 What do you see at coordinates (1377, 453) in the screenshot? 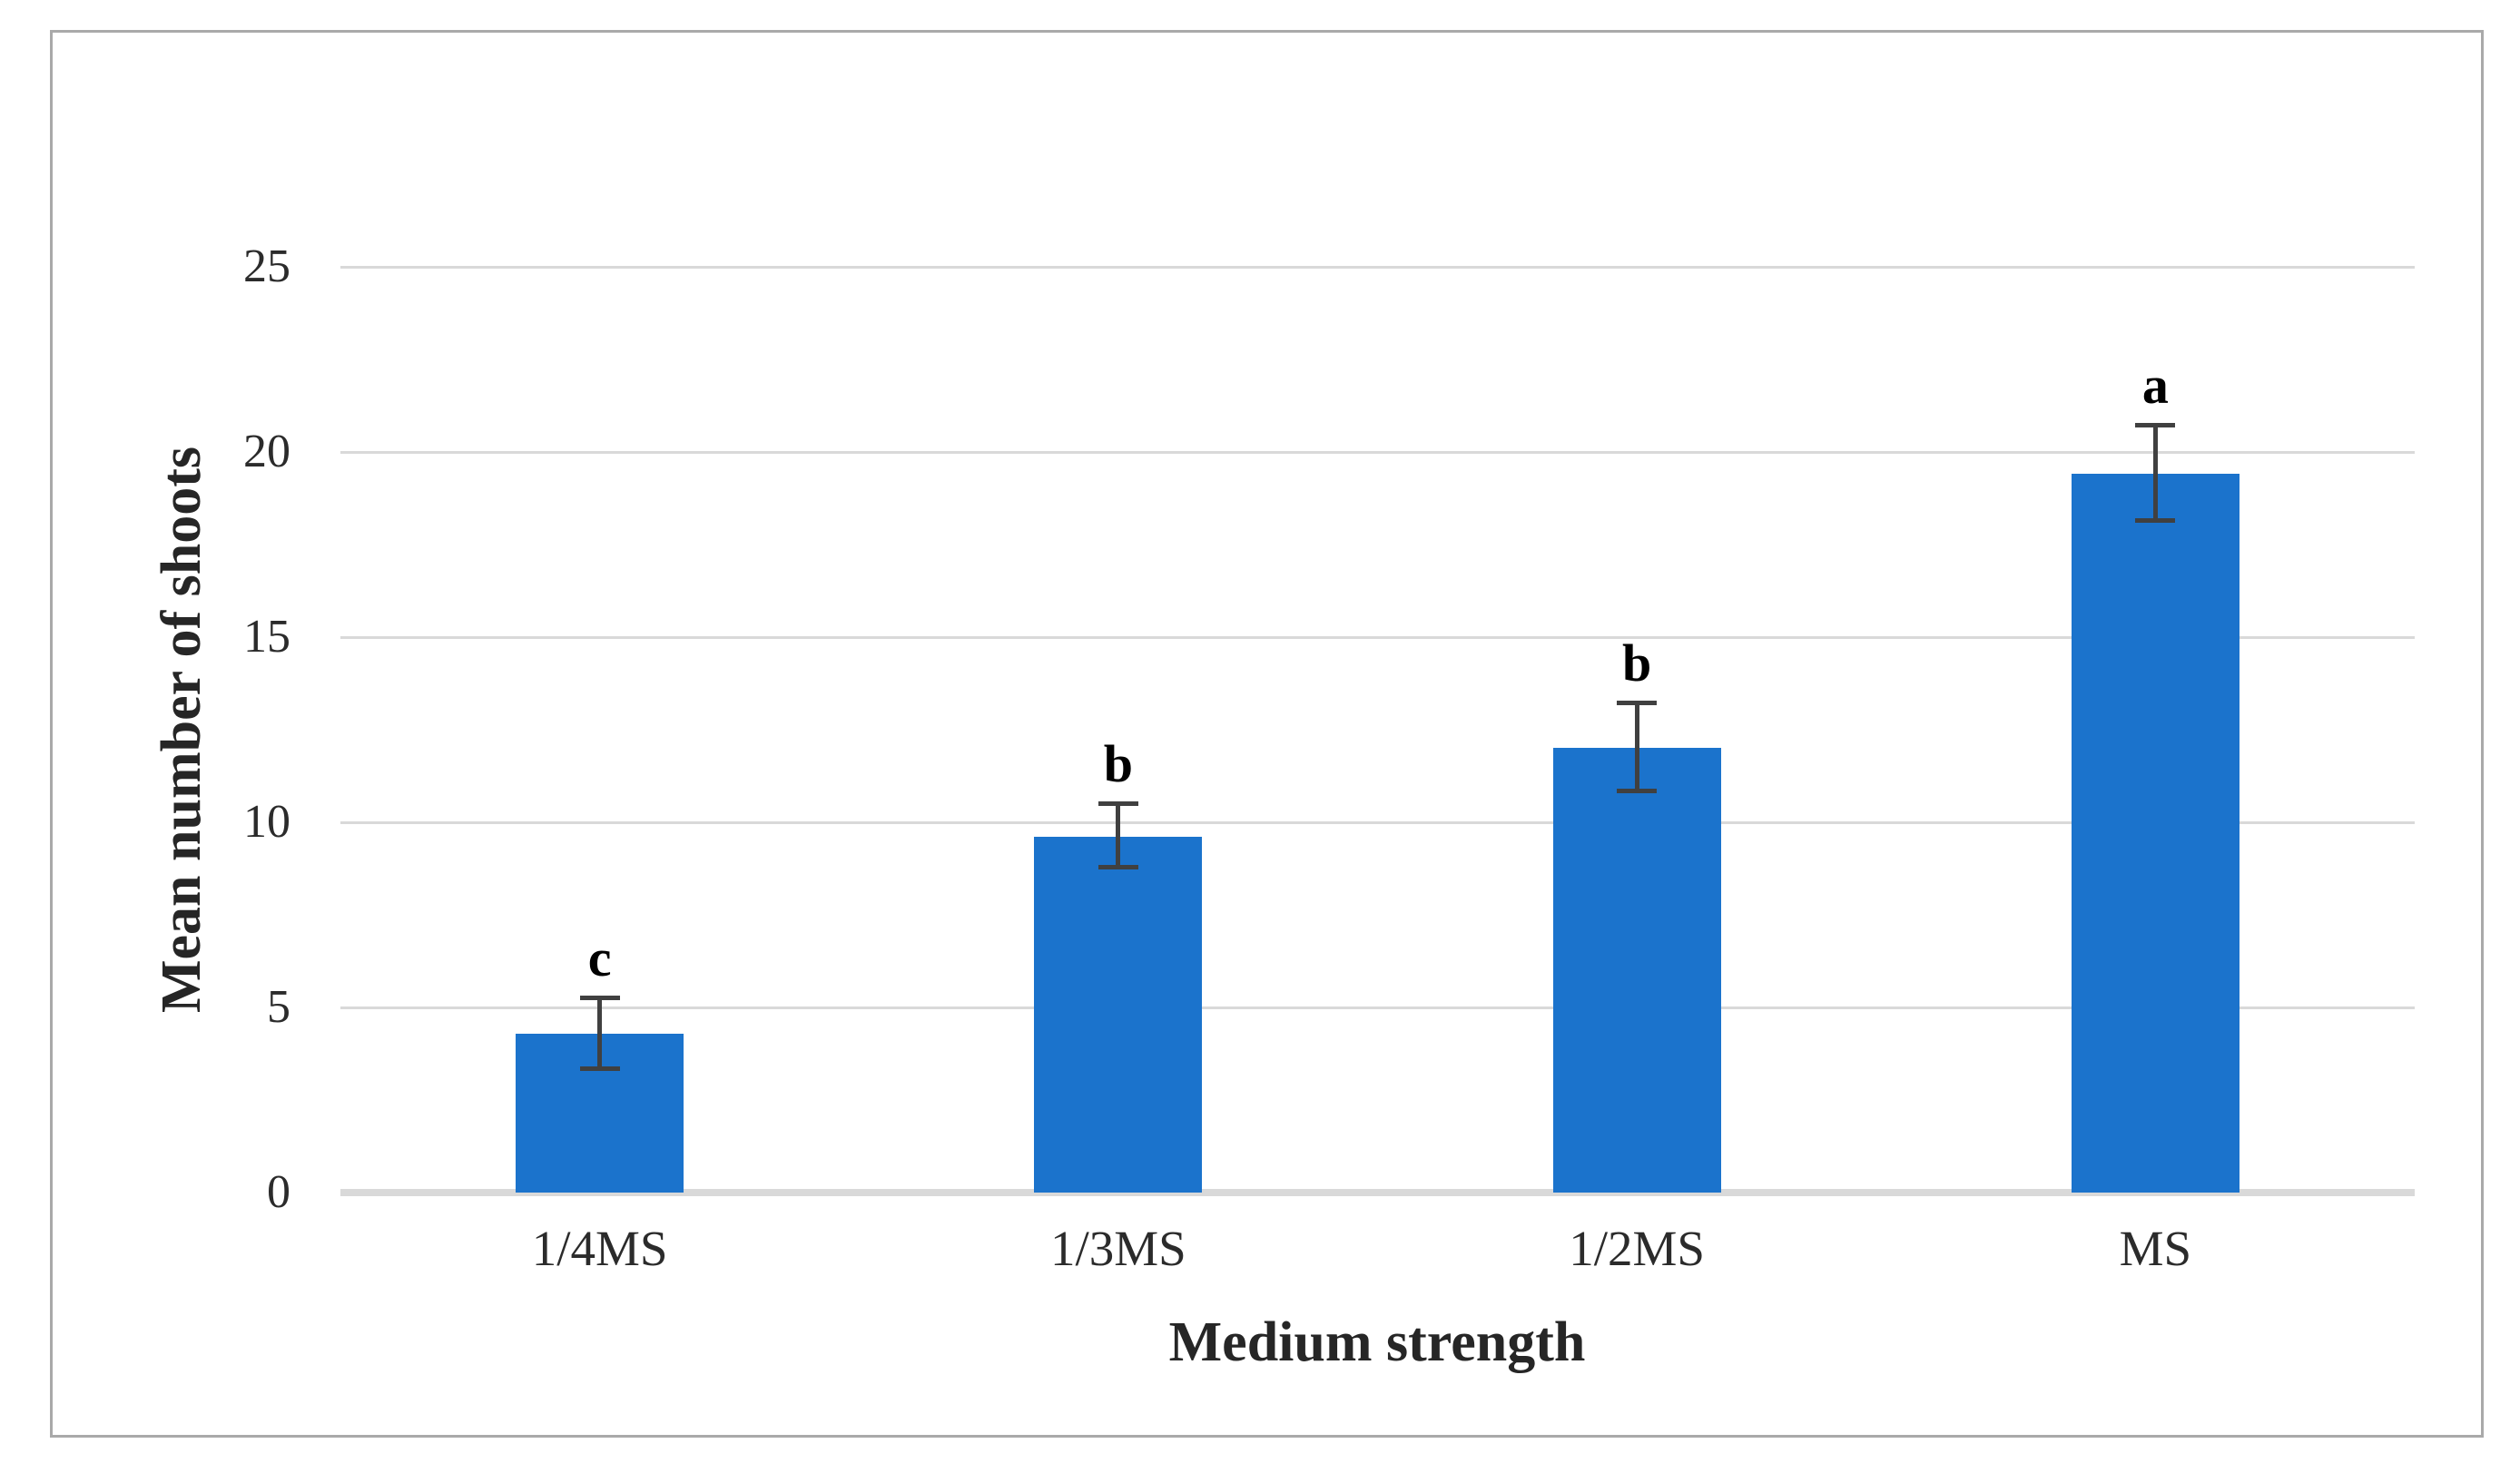
I see `gridline-y20` at bounding box center [1377, 453].